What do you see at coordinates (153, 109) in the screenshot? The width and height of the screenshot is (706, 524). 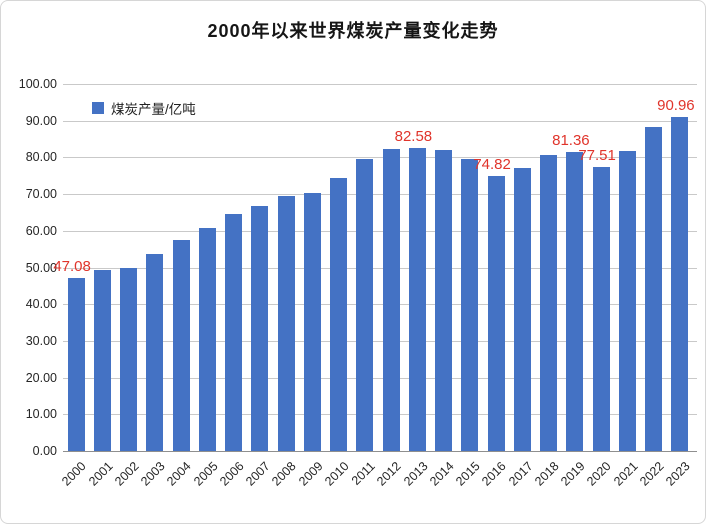 I see `legend-label: 煤炭产量/亿吨` at bounding box center [153, 109].